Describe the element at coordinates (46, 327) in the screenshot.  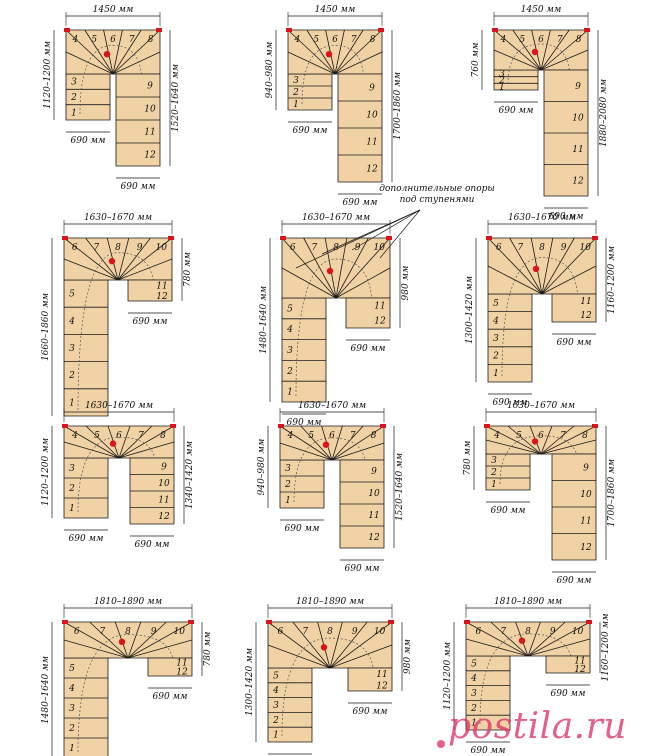
I see `dimension-left-label: 1660–1860 мм` at that location.